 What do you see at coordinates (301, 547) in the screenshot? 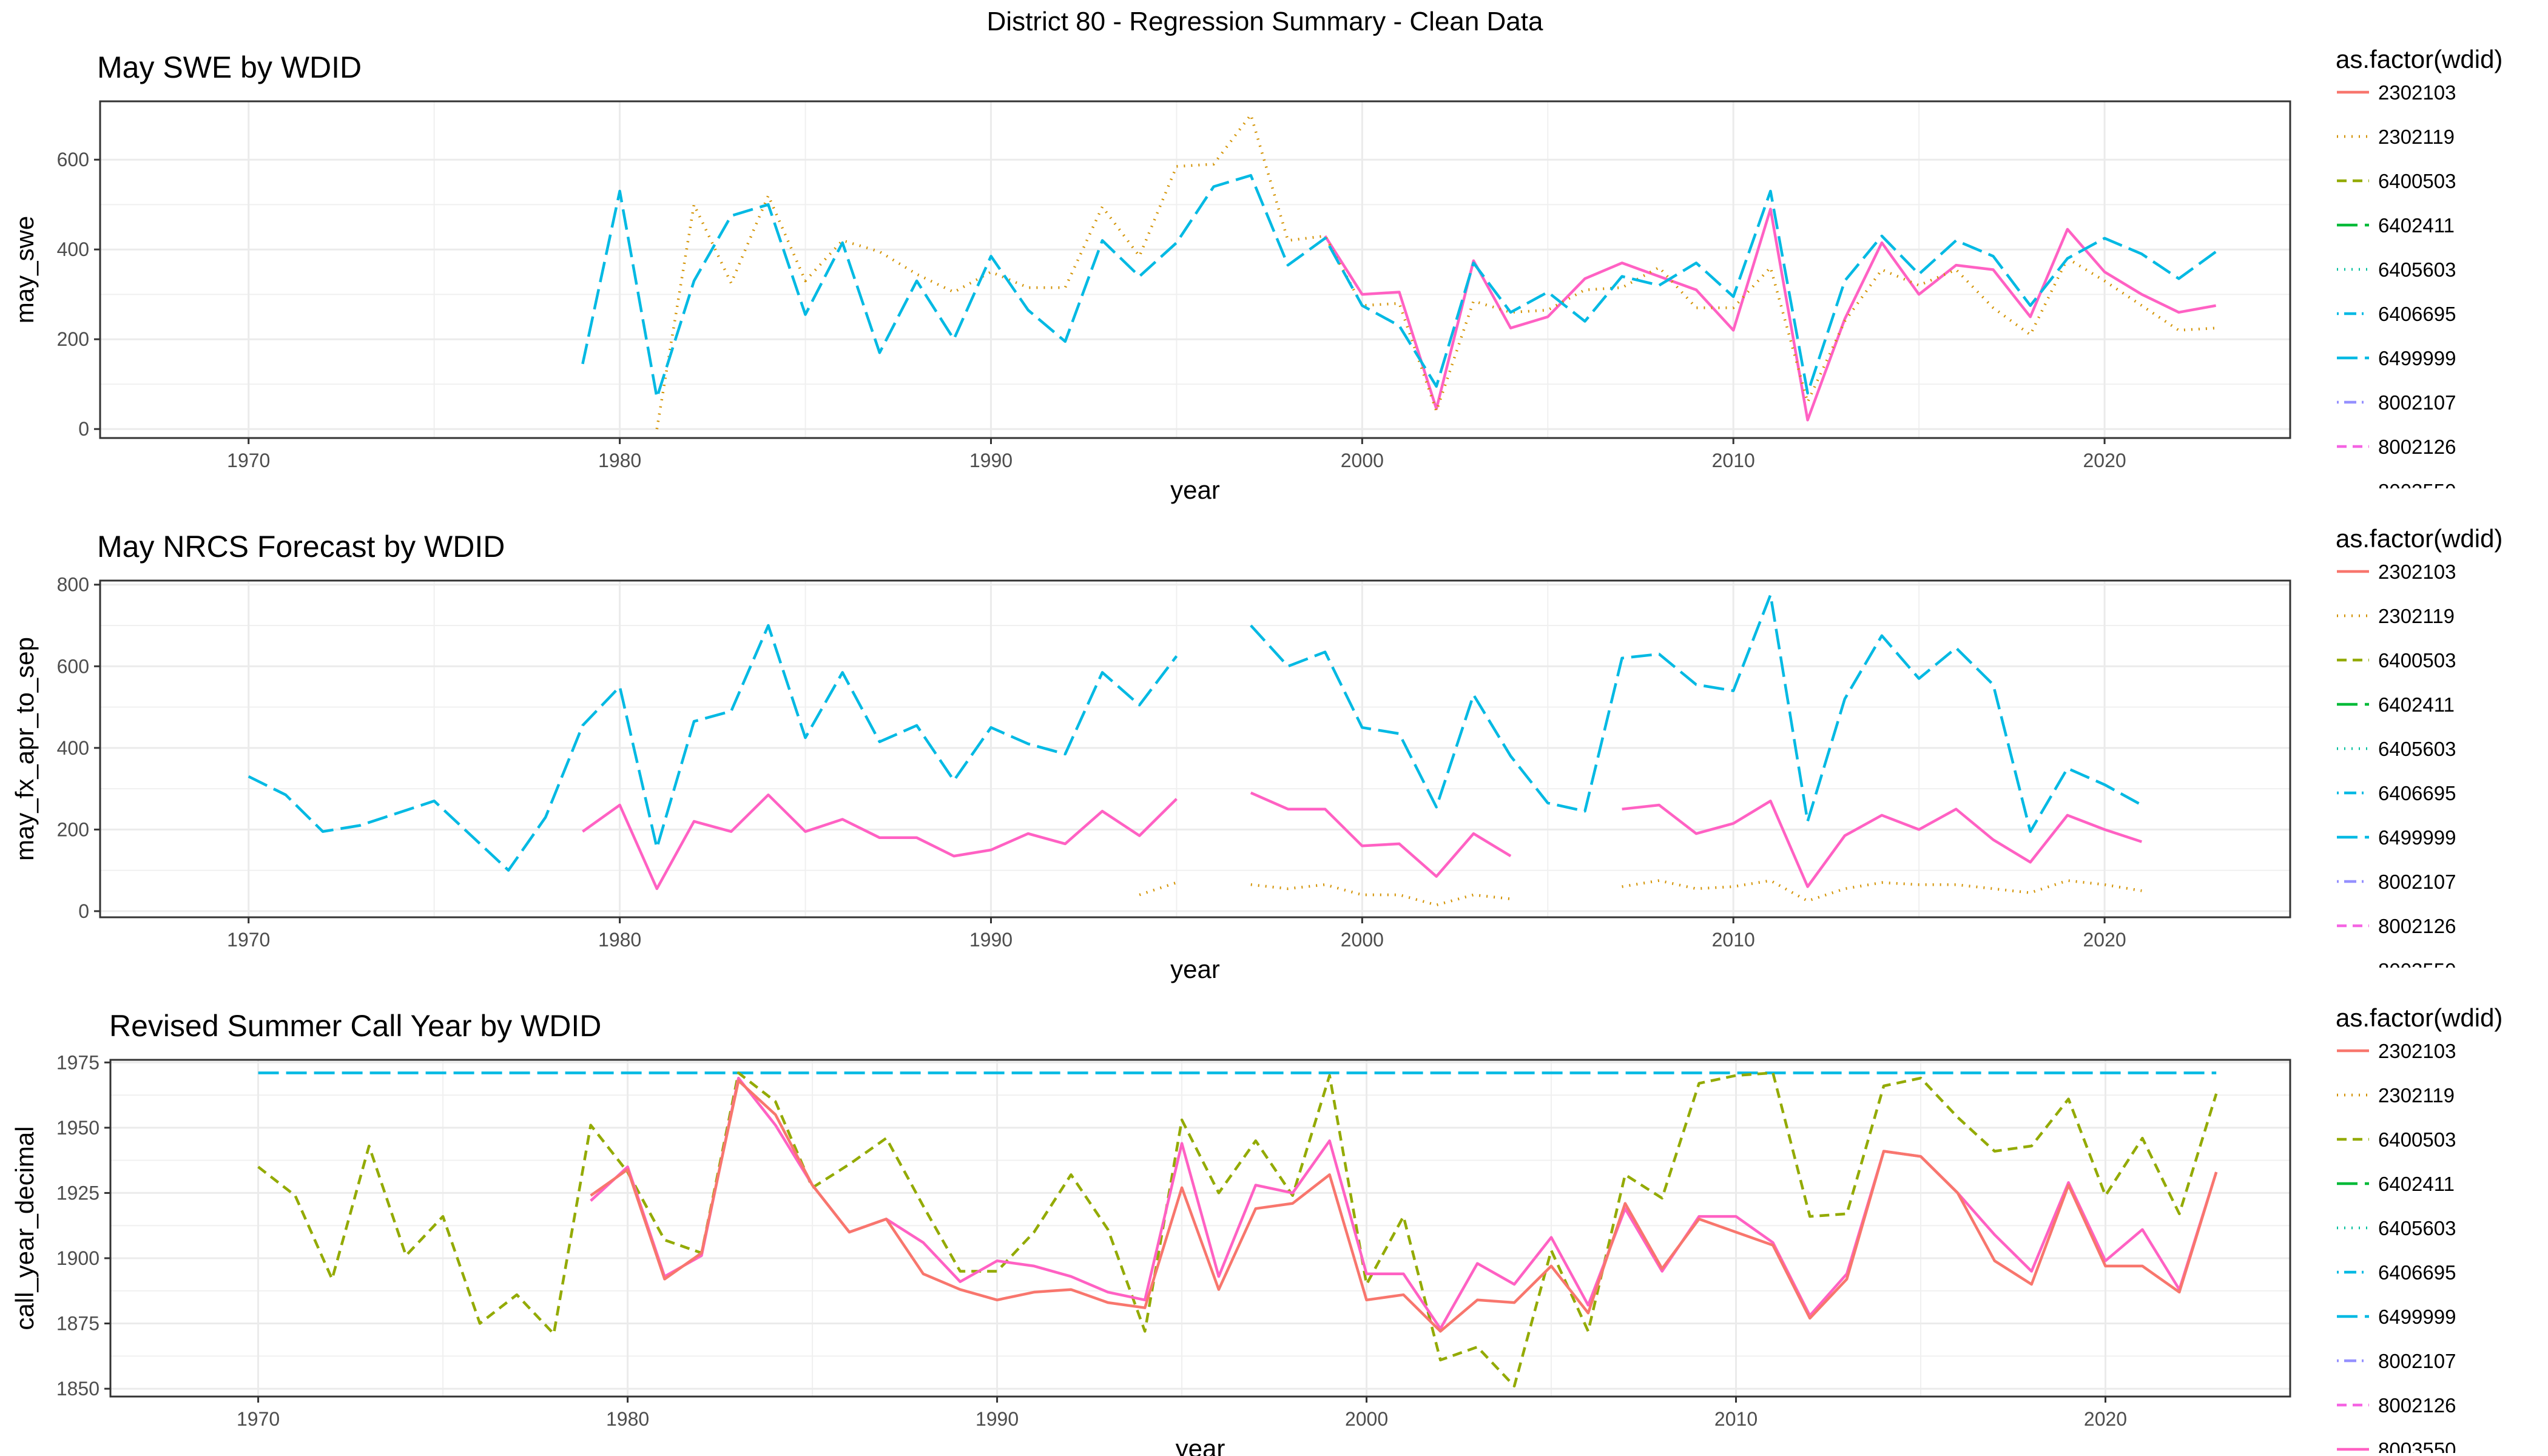
I see `chart-title: May NRCS Forecast by WDID` at bounding box center [301, 547].